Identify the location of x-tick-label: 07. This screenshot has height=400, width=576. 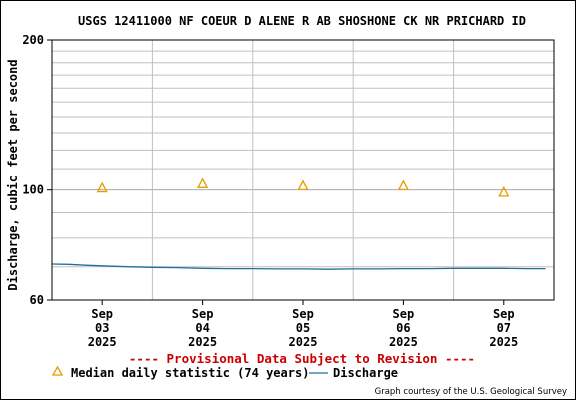
(504, 328).